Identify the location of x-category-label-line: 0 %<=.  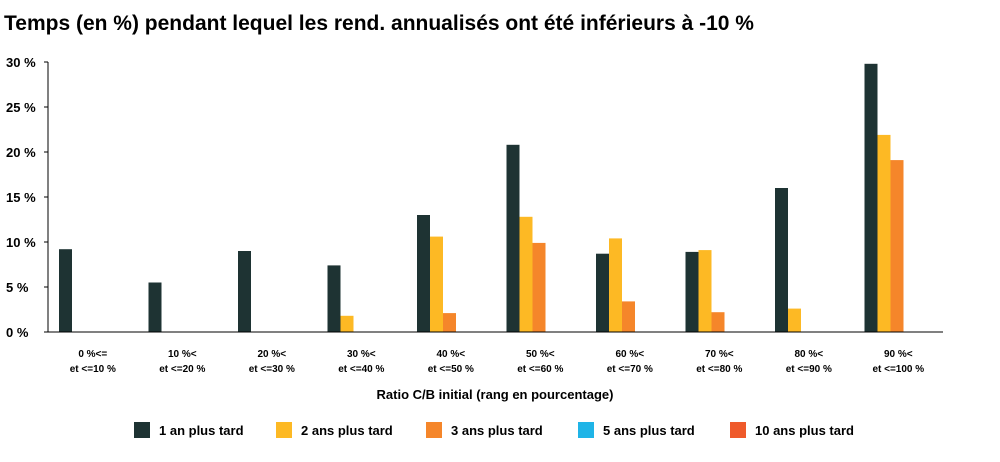
(92, 354).